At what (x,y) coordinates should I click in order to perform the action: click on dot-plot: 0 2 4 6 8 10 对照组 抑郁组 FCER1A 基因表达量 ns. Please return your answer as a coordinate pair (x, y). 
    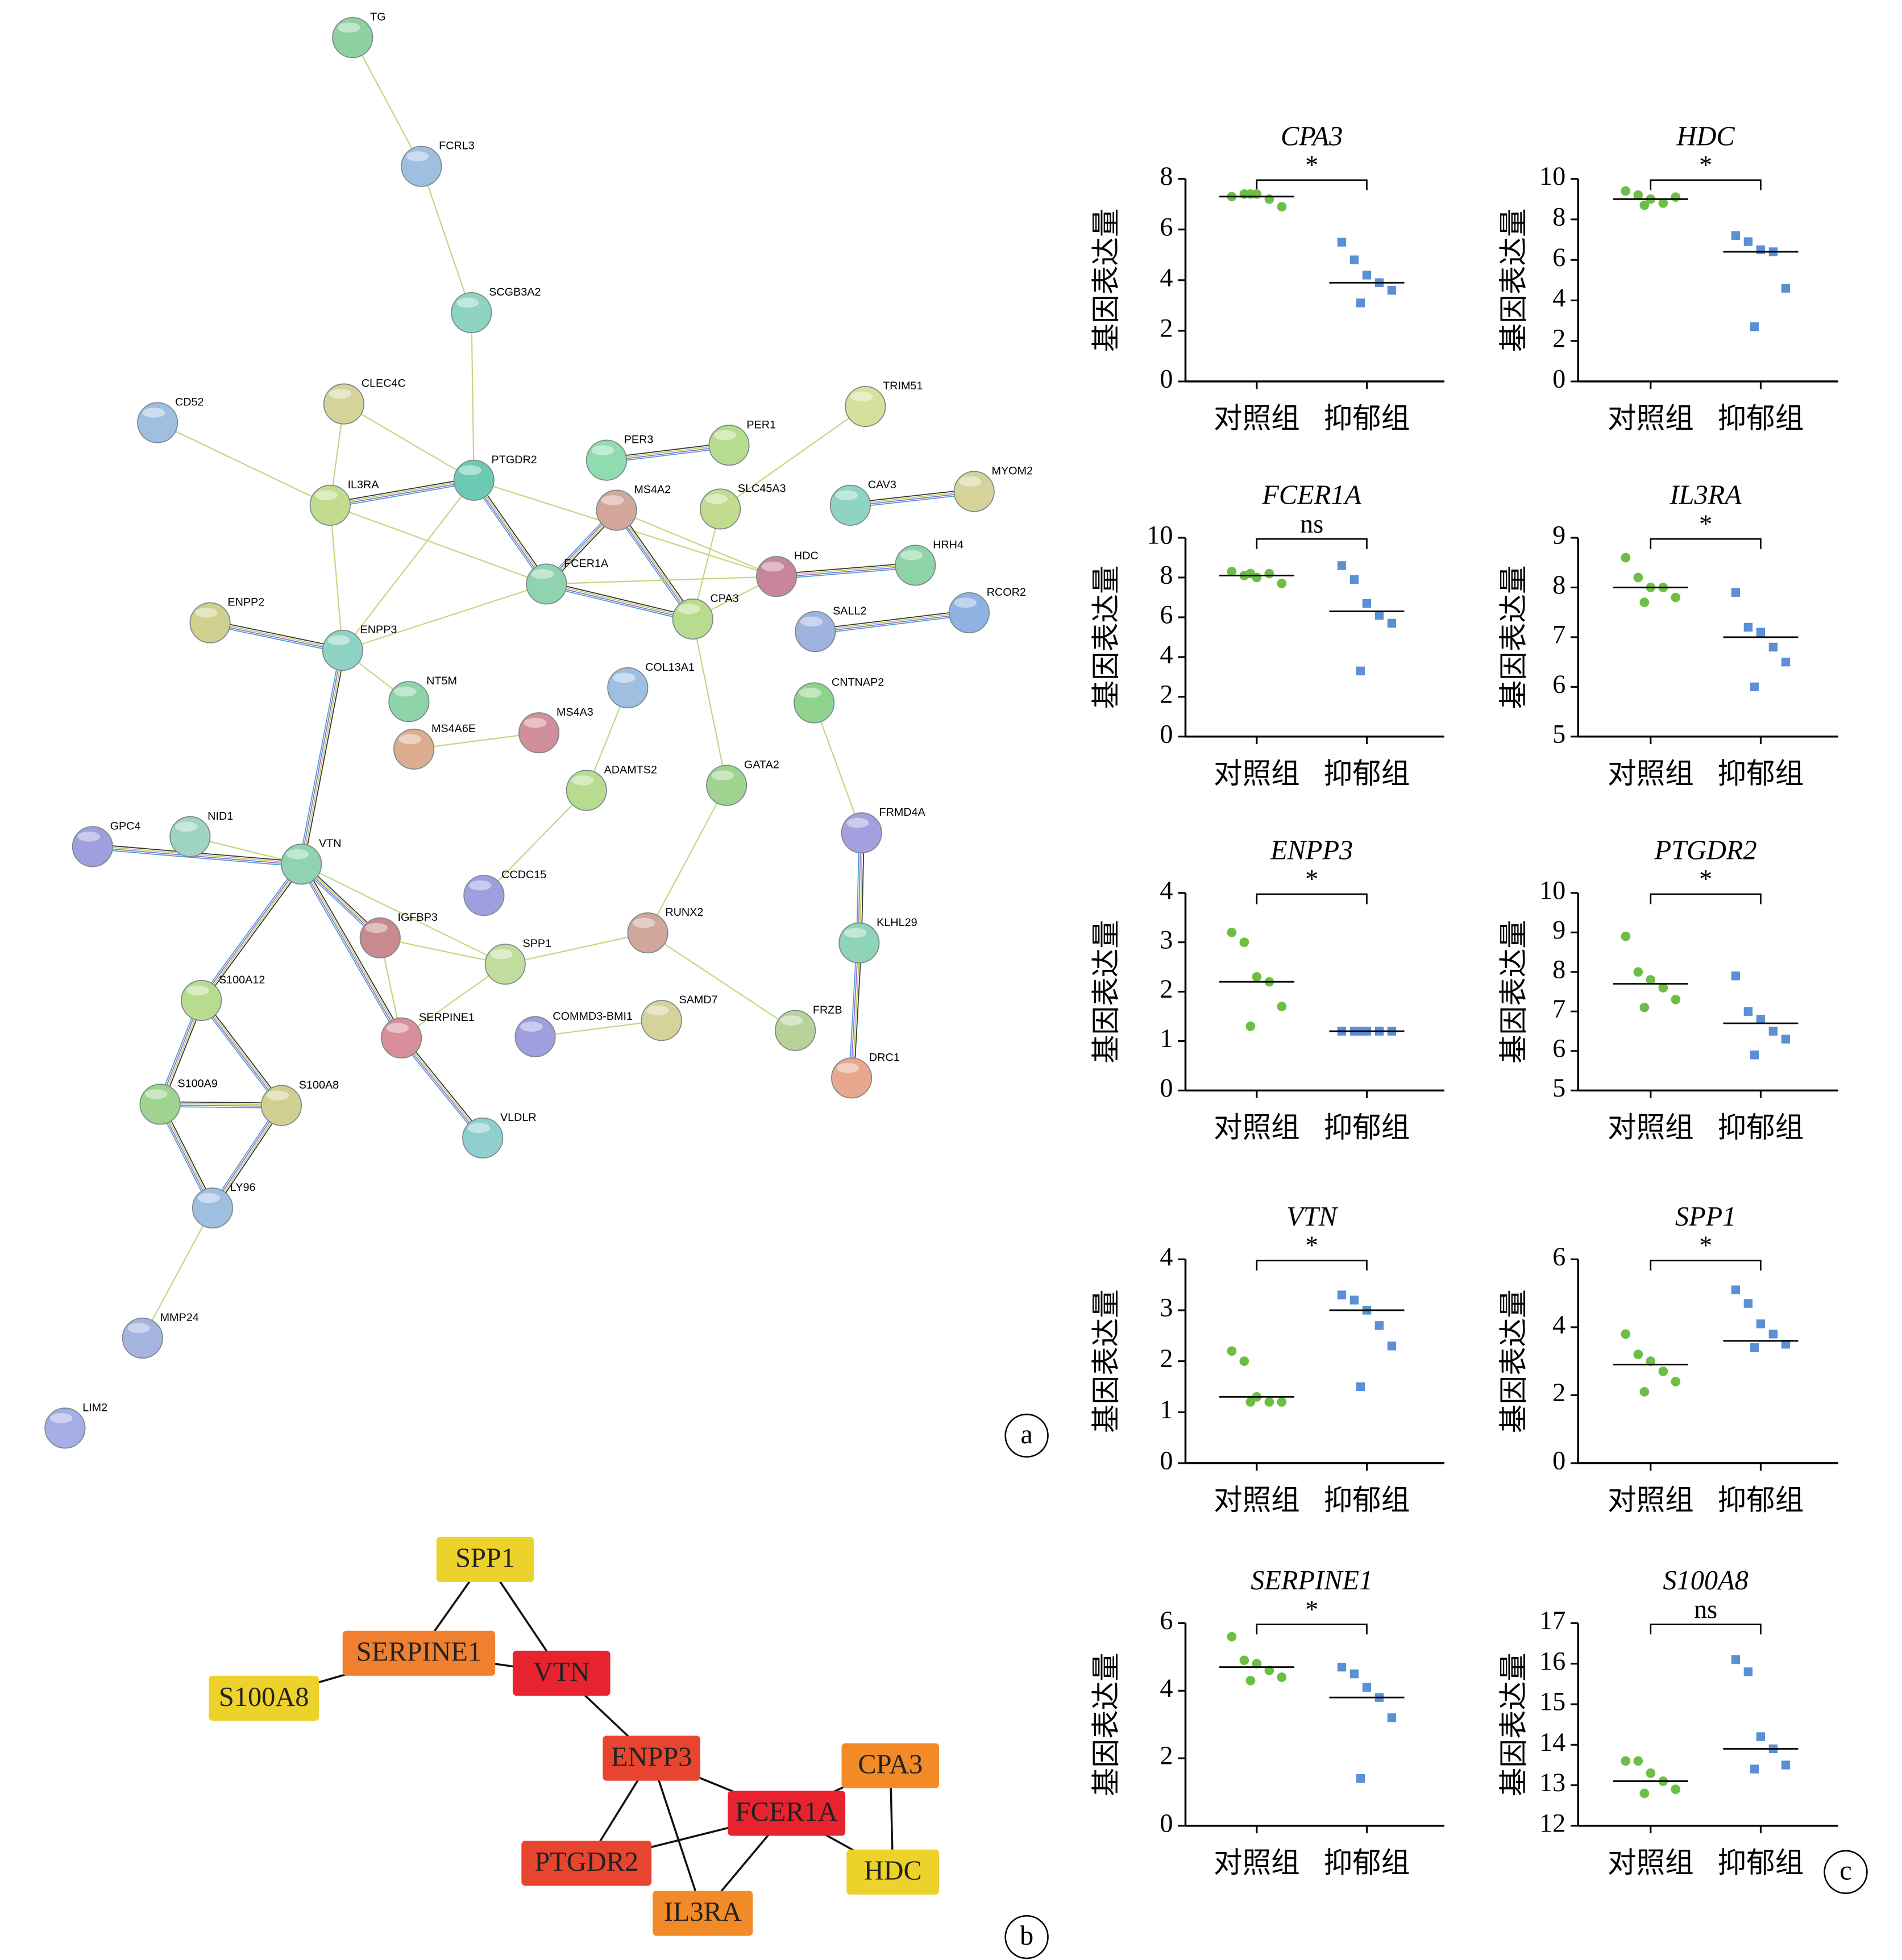
    Looking at the image, I should click on (1267, 635).